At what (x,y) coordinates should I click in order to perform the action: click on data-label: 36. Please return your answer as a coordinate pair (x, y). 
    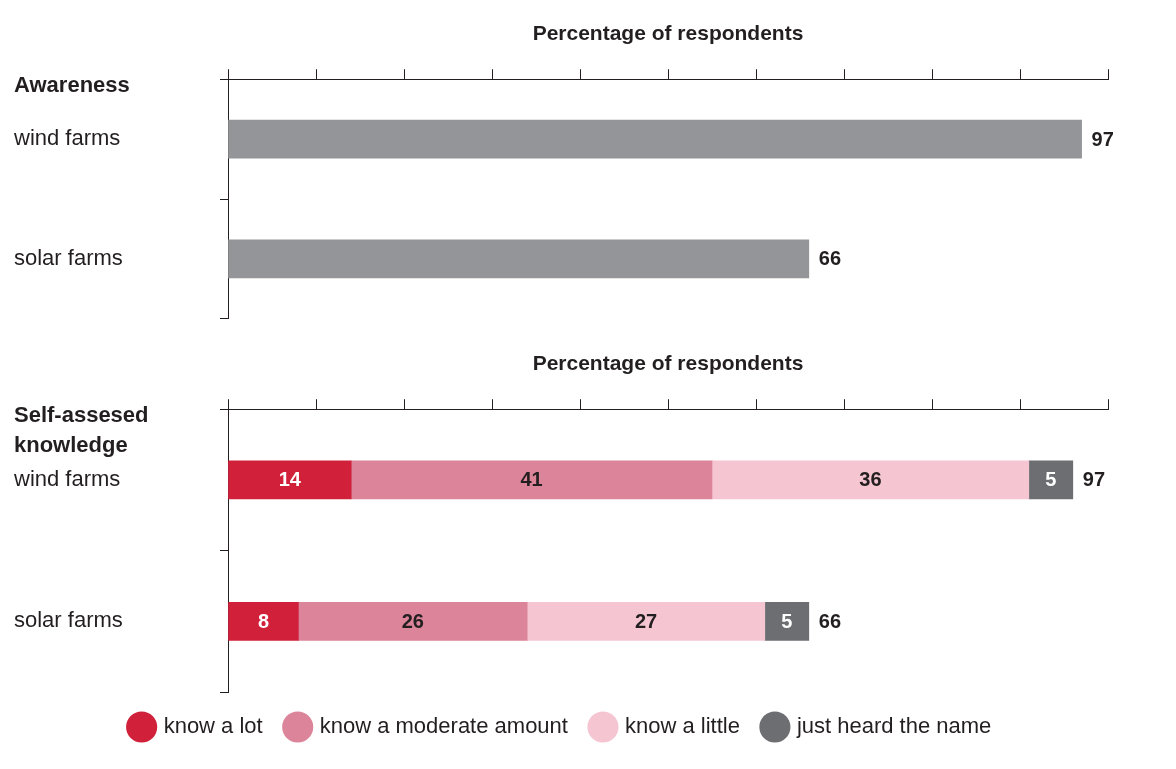
    Looking at the image, I should click on (870, 479).